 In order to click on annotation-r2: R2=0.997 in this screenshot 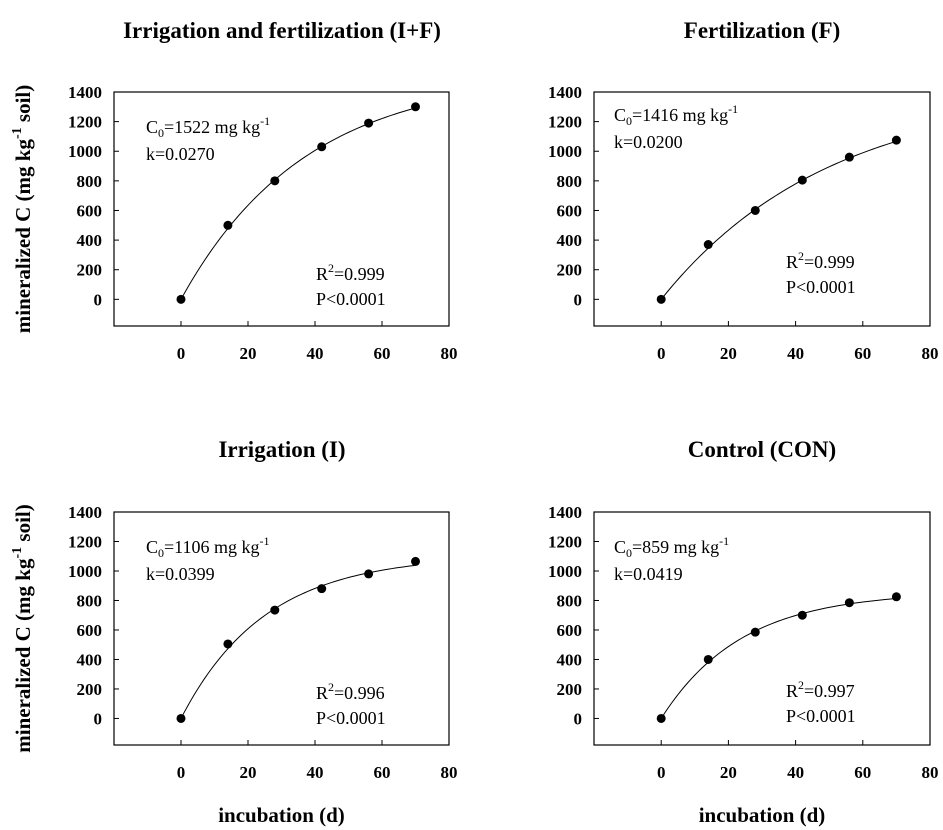, I will do `click(820, 689)`.